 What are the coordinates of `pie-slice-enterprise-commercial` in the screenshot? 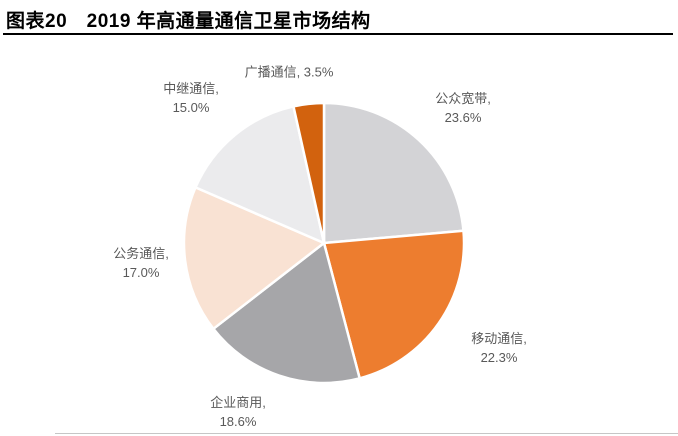 It's located at (286, 313).